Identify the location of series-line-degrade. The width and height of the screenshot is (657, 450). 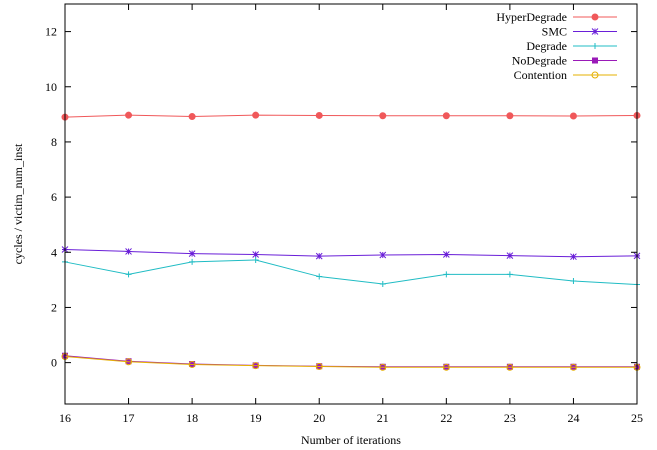
(351, 272).